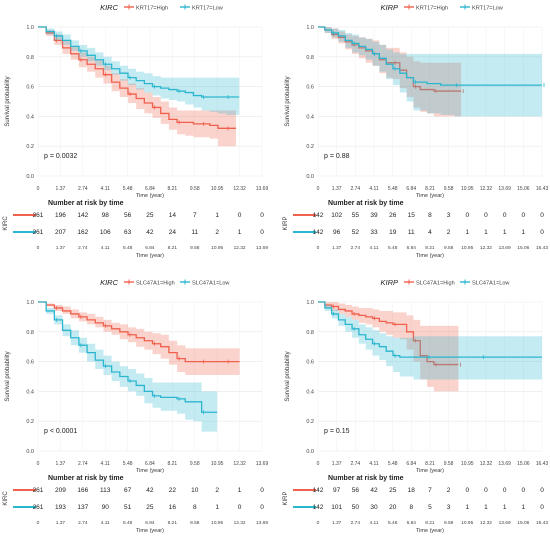 This screenshot has width=550, height=541. I want to click on risk-count: 209, so click(60, 490).